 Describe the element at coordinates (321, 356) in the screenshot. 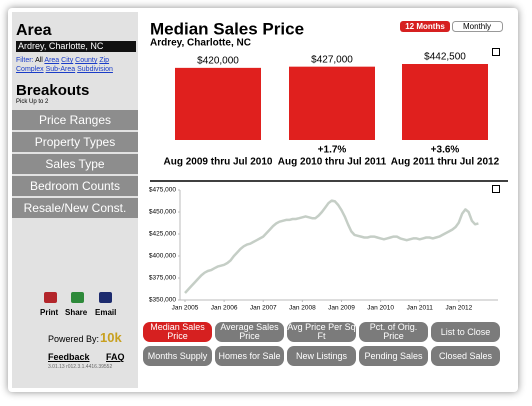

I see `metric-button: New Listings` at that location.